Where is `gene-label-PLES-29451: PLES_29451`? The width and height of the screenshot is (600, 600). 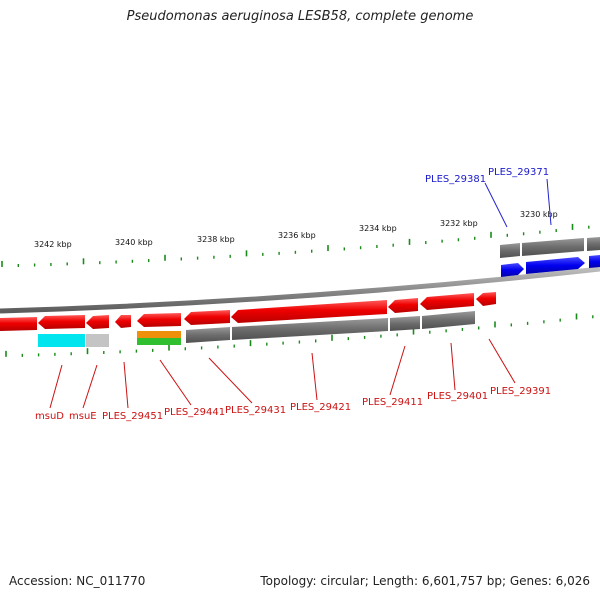
gene-label-PLES-29451: PLES_29451 is located at coordinates (132, 416).